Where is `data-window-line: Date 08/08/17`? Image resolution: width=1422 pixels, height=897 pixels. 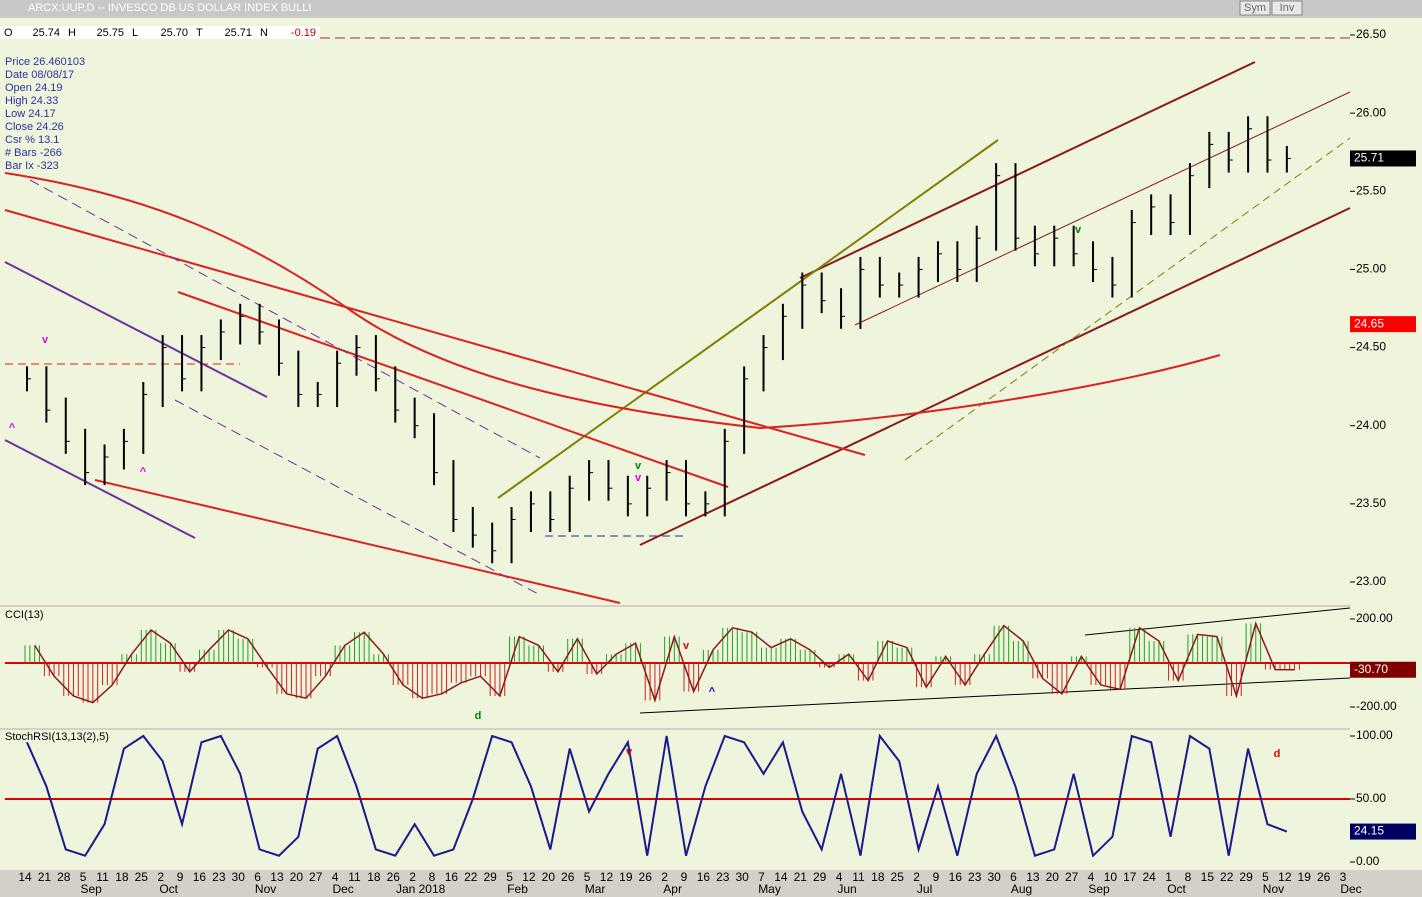
data-window-line: Date 08/08/17 is located at coordinates (39, 75).